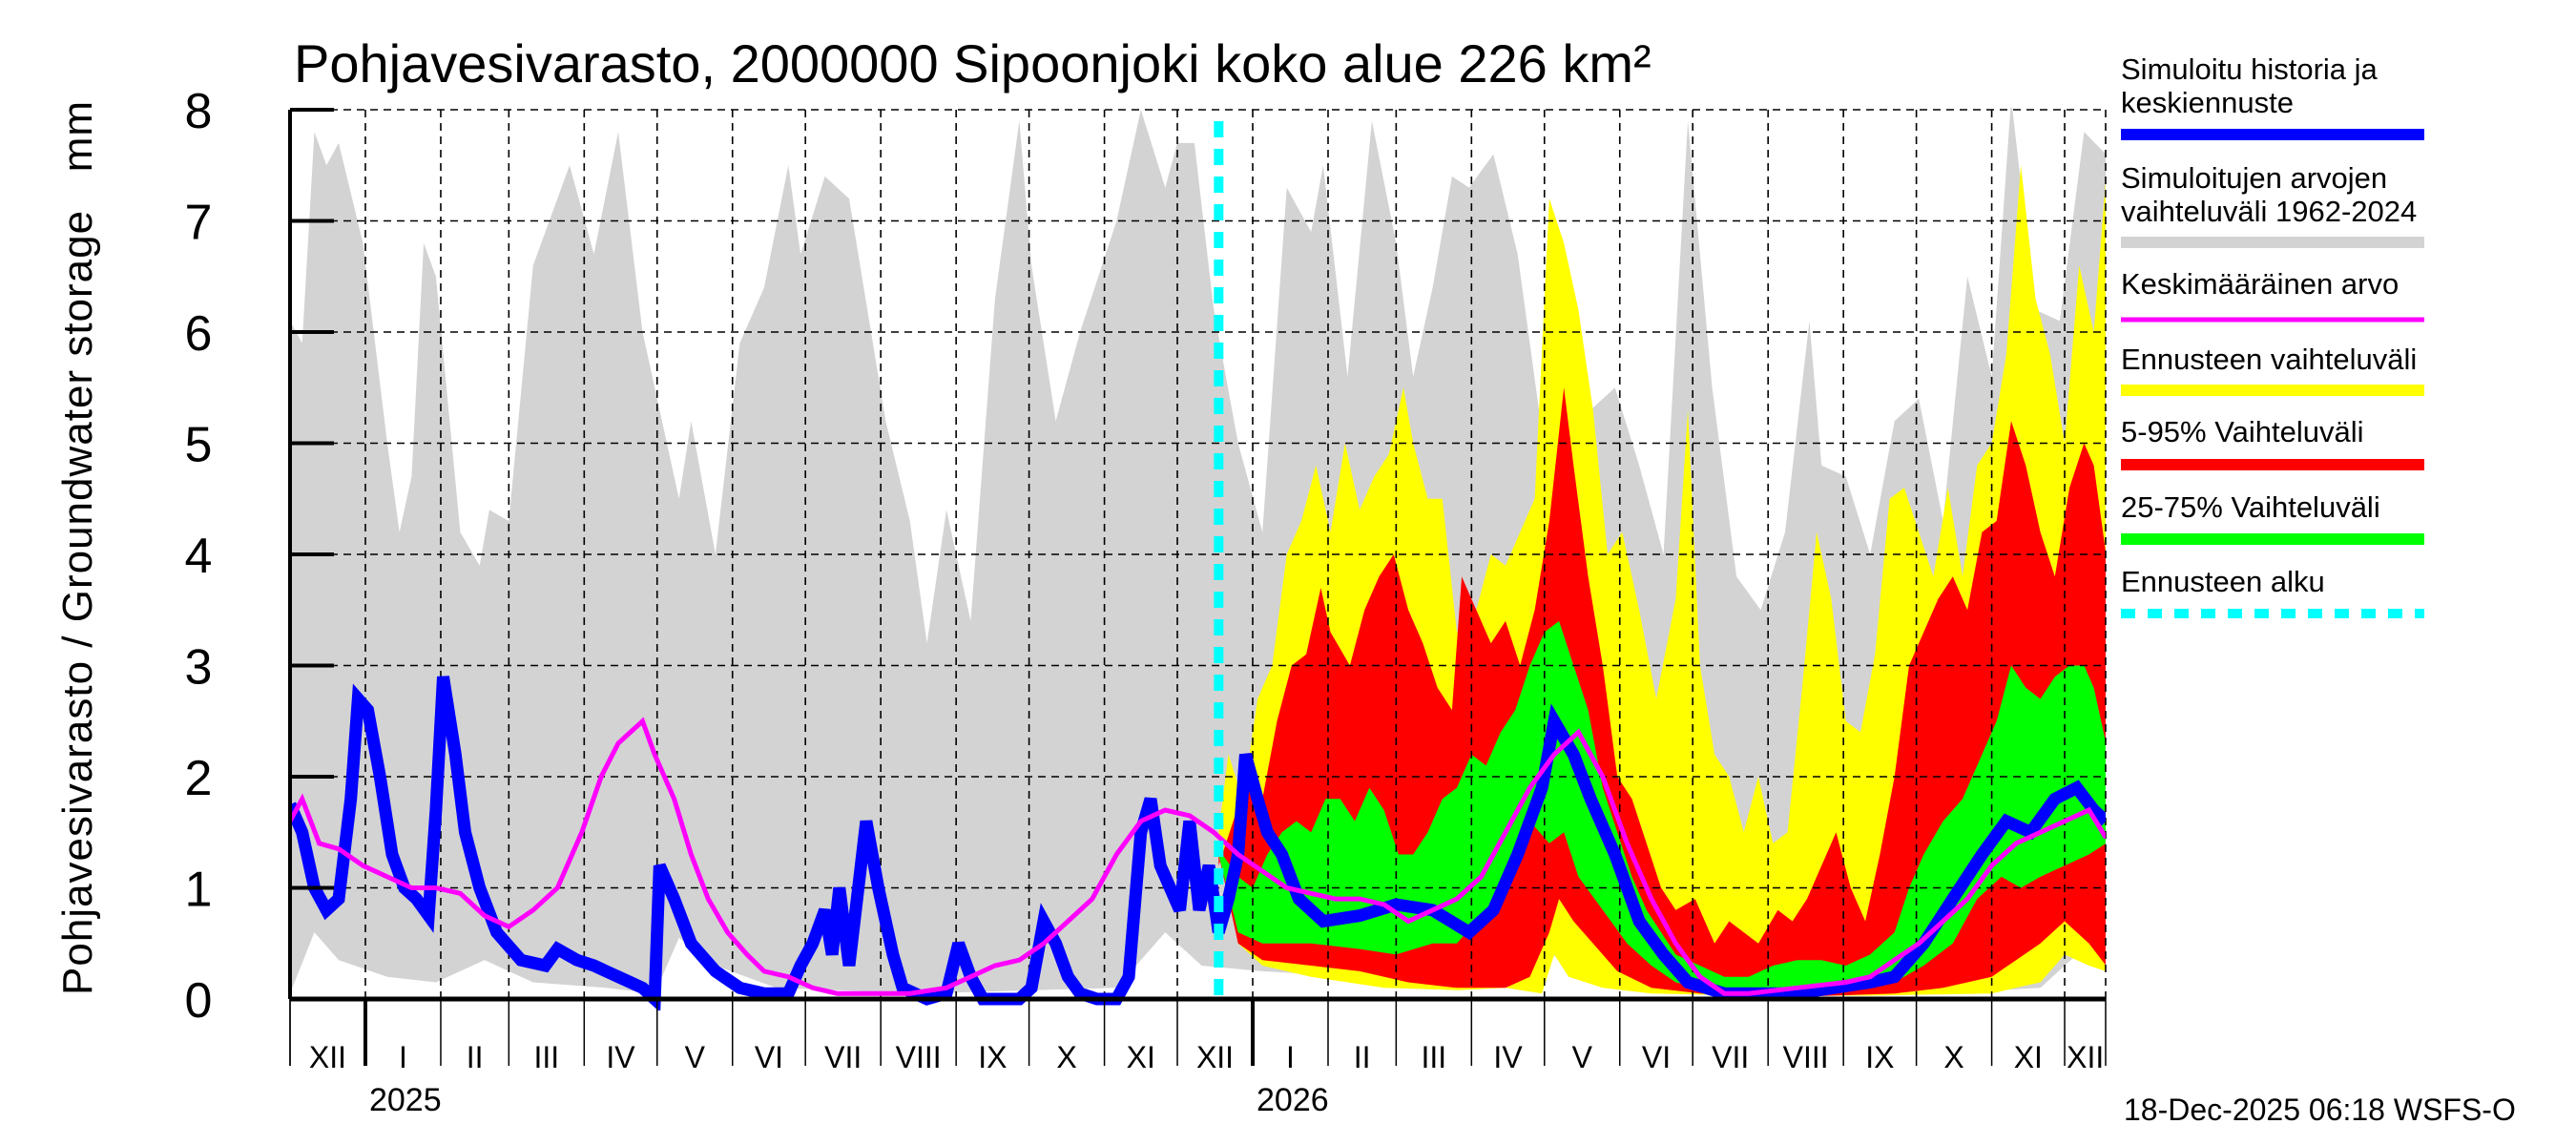  What do you see at coordinates (2250, 507) in the screenshot?
I see `legend-label: 25-75% Vaihteluväli` at bounding box center [2250, 507].